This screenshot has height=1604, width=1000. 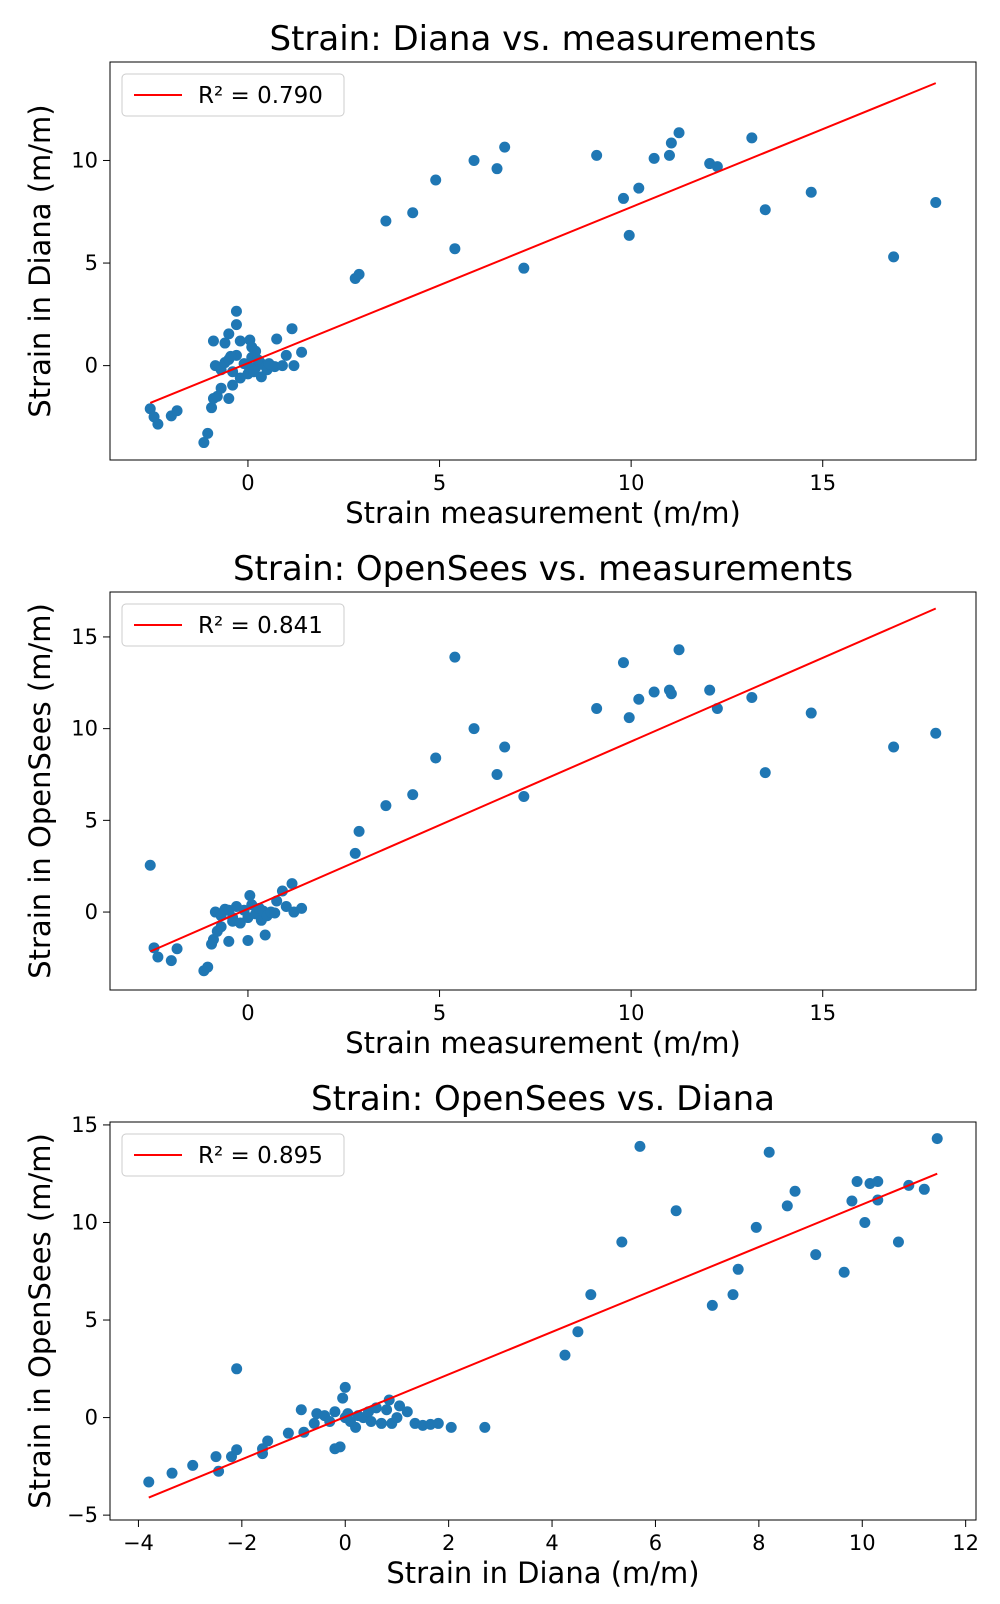 I want to click on y-tick-label: −5, so click(x=82, y=1515).